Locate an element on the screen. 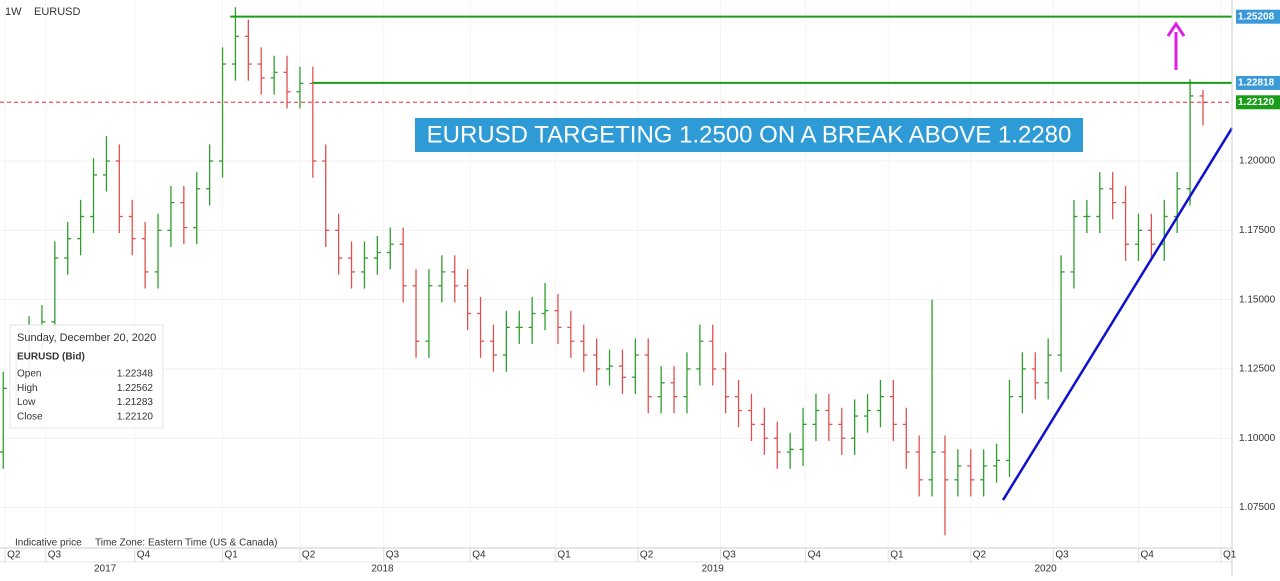 Image resolution: width=1280 pixels, height=581 pixels. info-value: 1.22348 is located at coordinates (135, 374).